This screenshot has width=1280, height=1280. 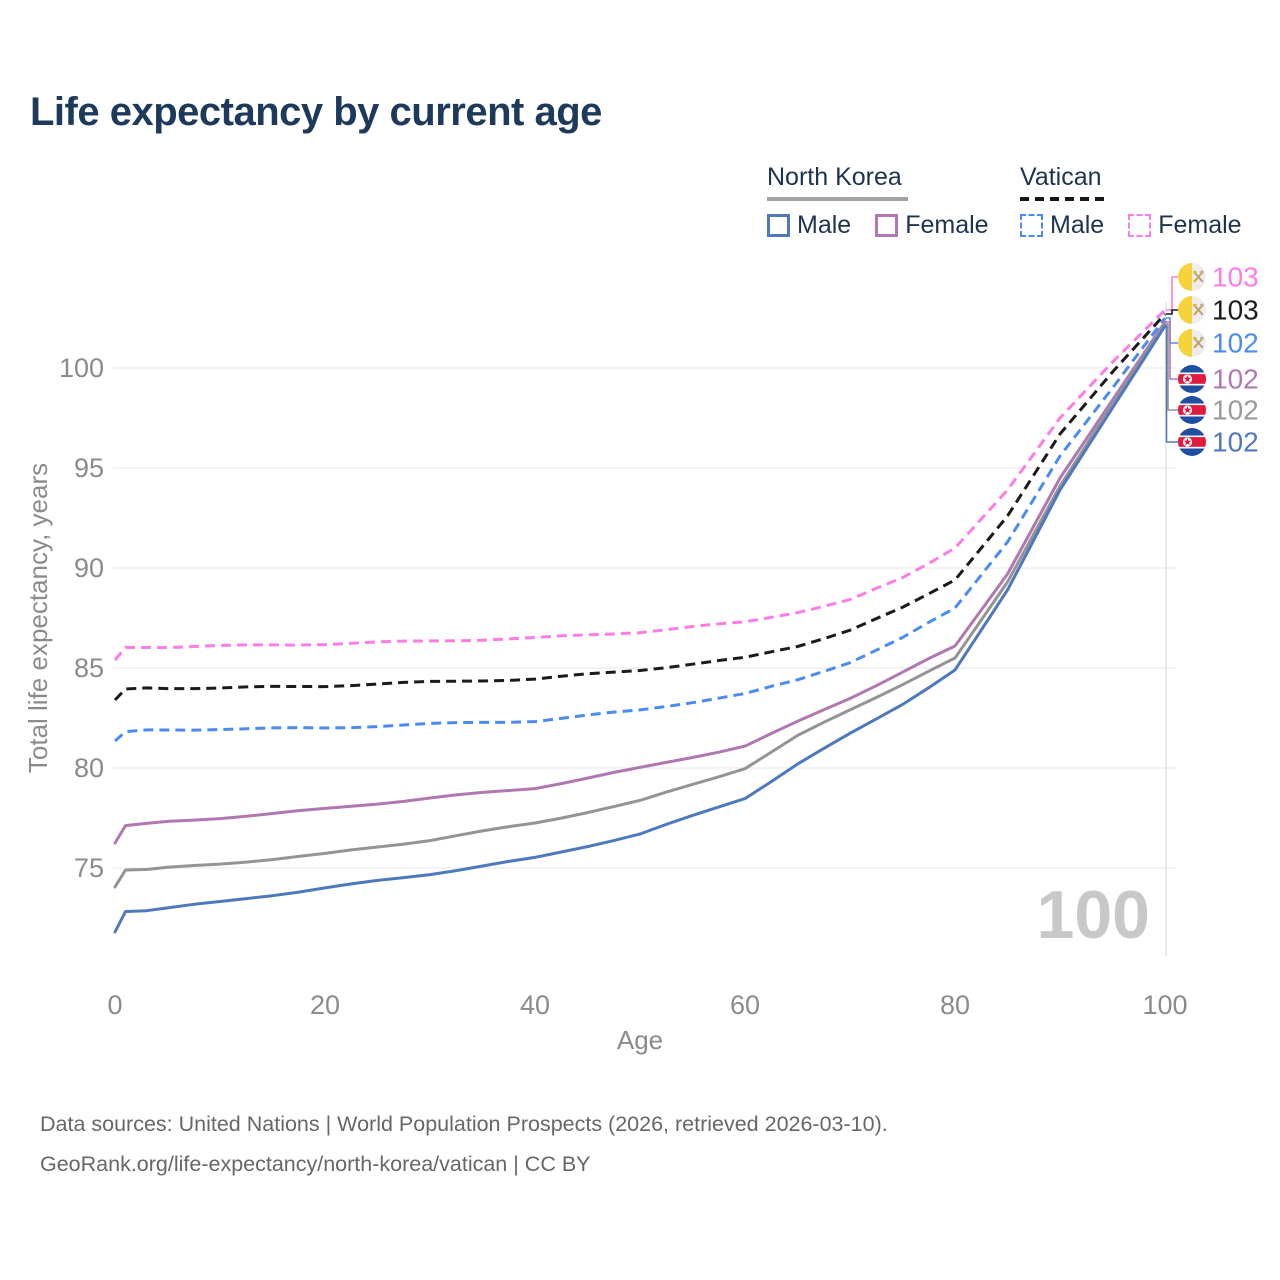 I want to click on y-tick-label: 80, so click(x=89, y=768).